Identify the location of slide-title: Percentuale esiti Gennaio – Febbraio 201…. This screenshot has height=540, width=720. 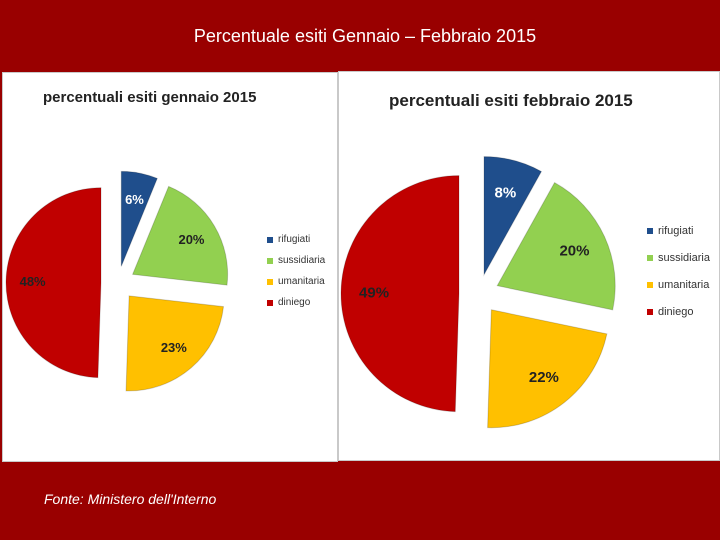
(365, 36).